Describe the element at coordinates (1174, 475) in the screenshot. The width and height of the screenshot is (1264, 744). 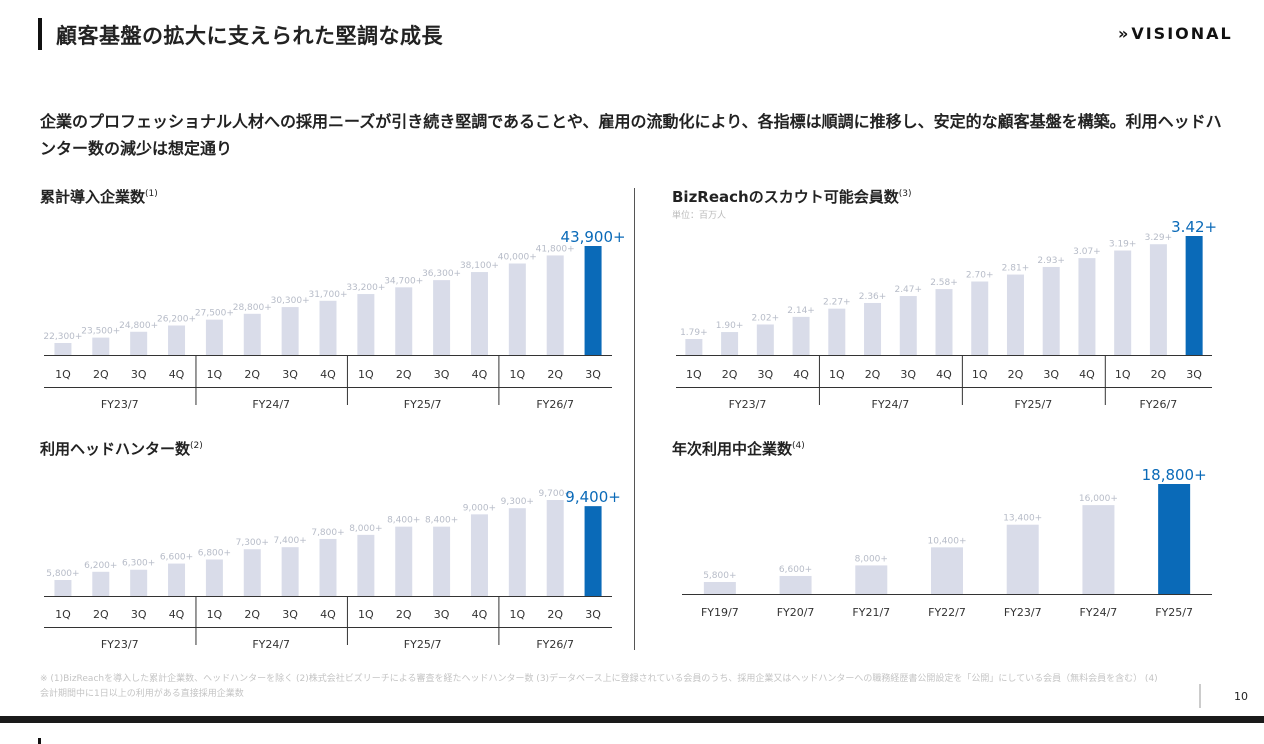
I see `data-label: 18,800+` at that location.